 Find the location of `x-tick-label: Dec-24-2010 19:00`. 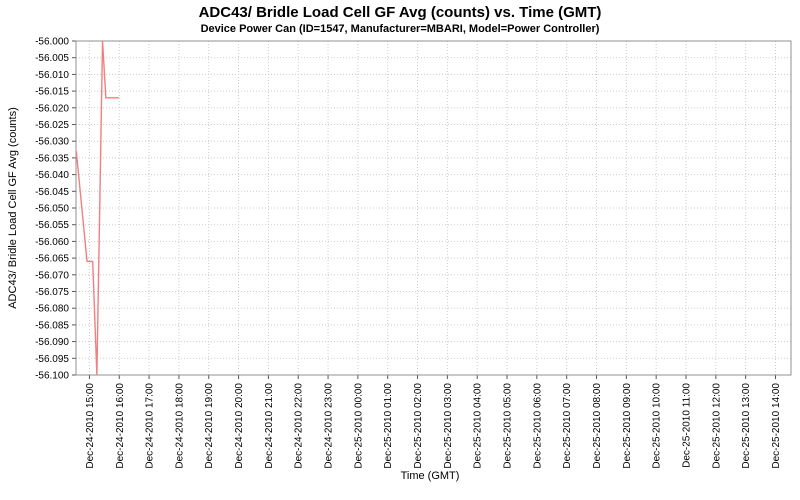

x-tick-label: Dec-24-2010 19:00 is located at coordinates (209, 426).